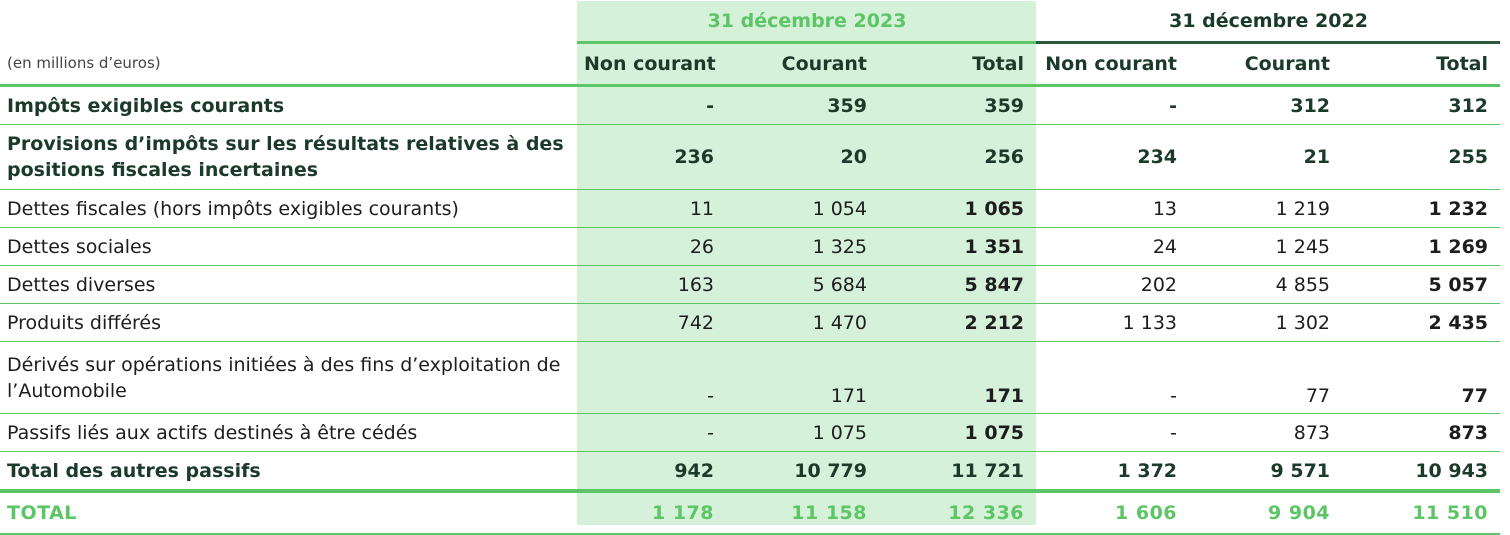  What do you see at coordinates (1421, 208) in the screenshot?
I see `cell: 1 232` at bounding box center [1421, 208].